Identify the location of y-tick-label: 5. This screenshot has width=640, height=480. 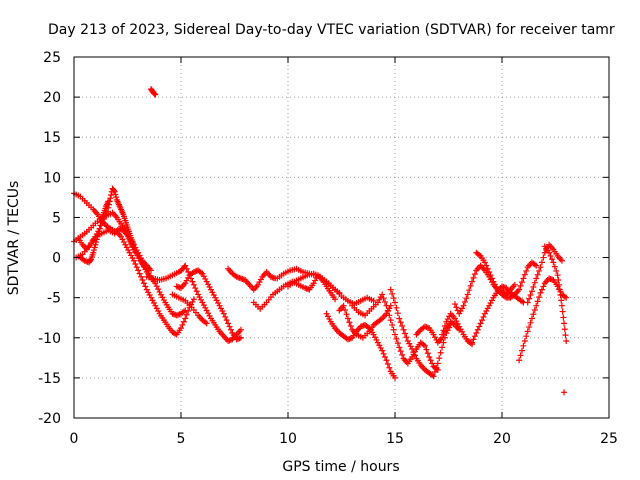
(56, 218).